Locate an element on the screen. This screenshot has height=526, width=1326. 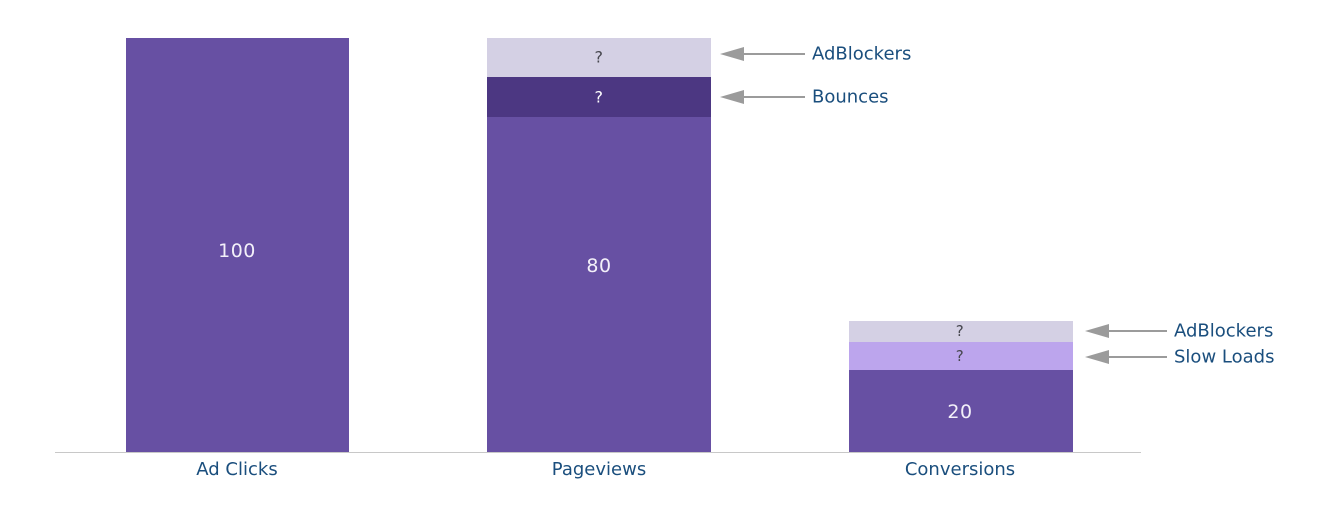
segment-value-label: 80 is located at coordinates (599, 266).